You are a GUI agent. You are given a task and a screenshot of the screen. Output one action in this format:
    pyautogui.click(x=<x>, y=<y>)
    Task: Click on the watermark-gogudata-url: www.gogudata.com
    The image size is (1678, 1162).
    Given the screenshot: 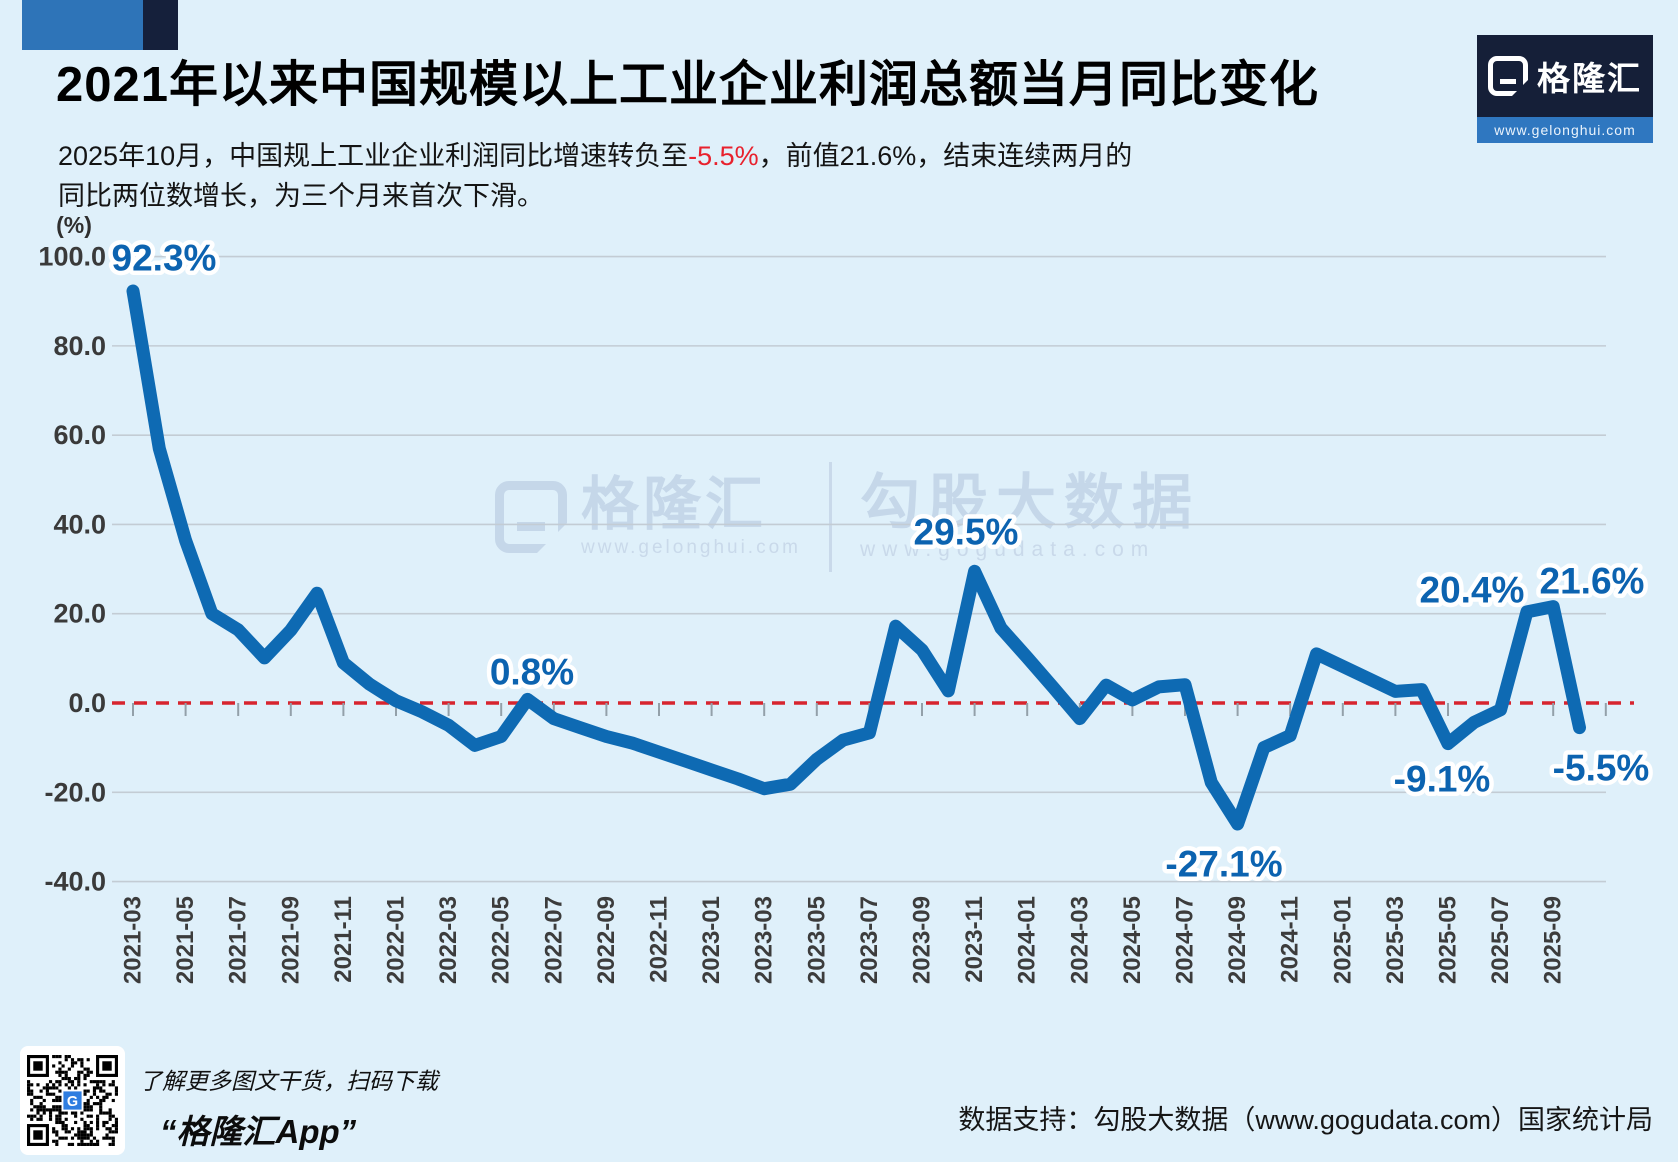 What is the action you would take?
    pyautogui.click(x=1007, y=549)
    